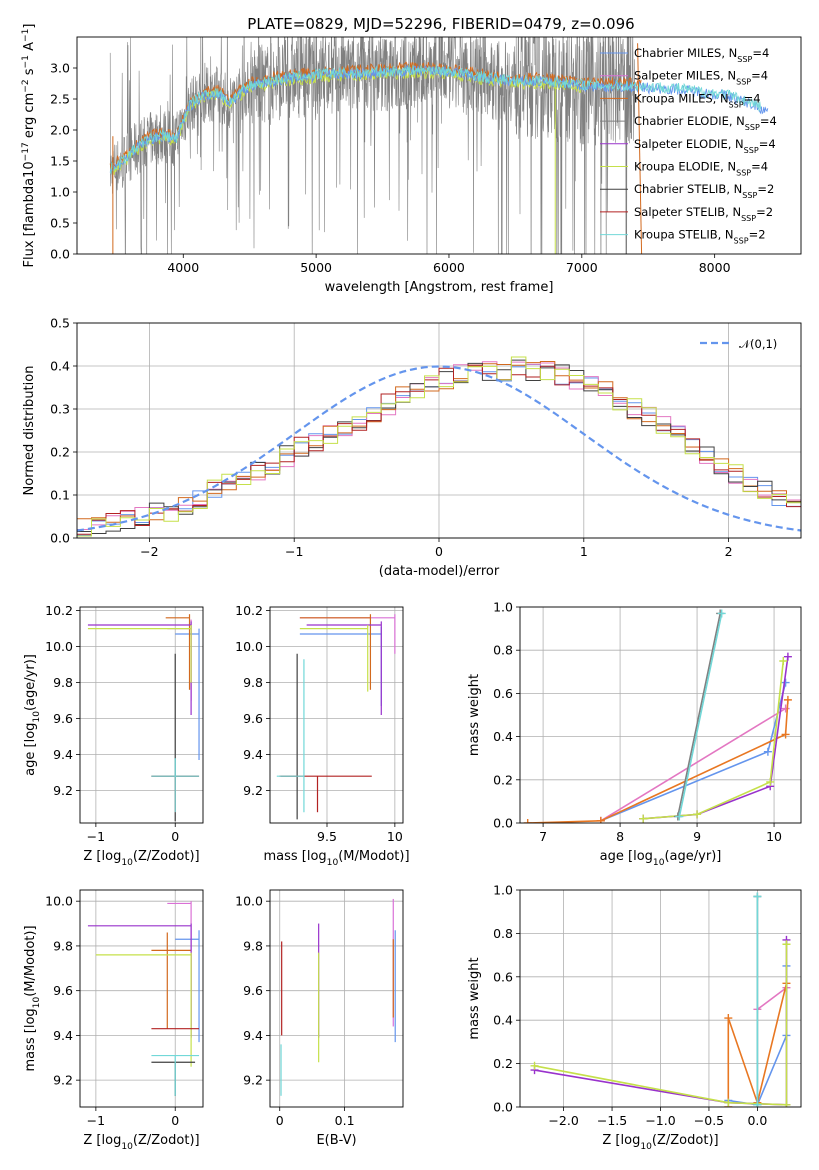 The width and height of the screenshot is (819, 1170). What do you see at coordinates (29, 73) in the screenshot?
I see `text-run: s` at bounding box center [29, 73].